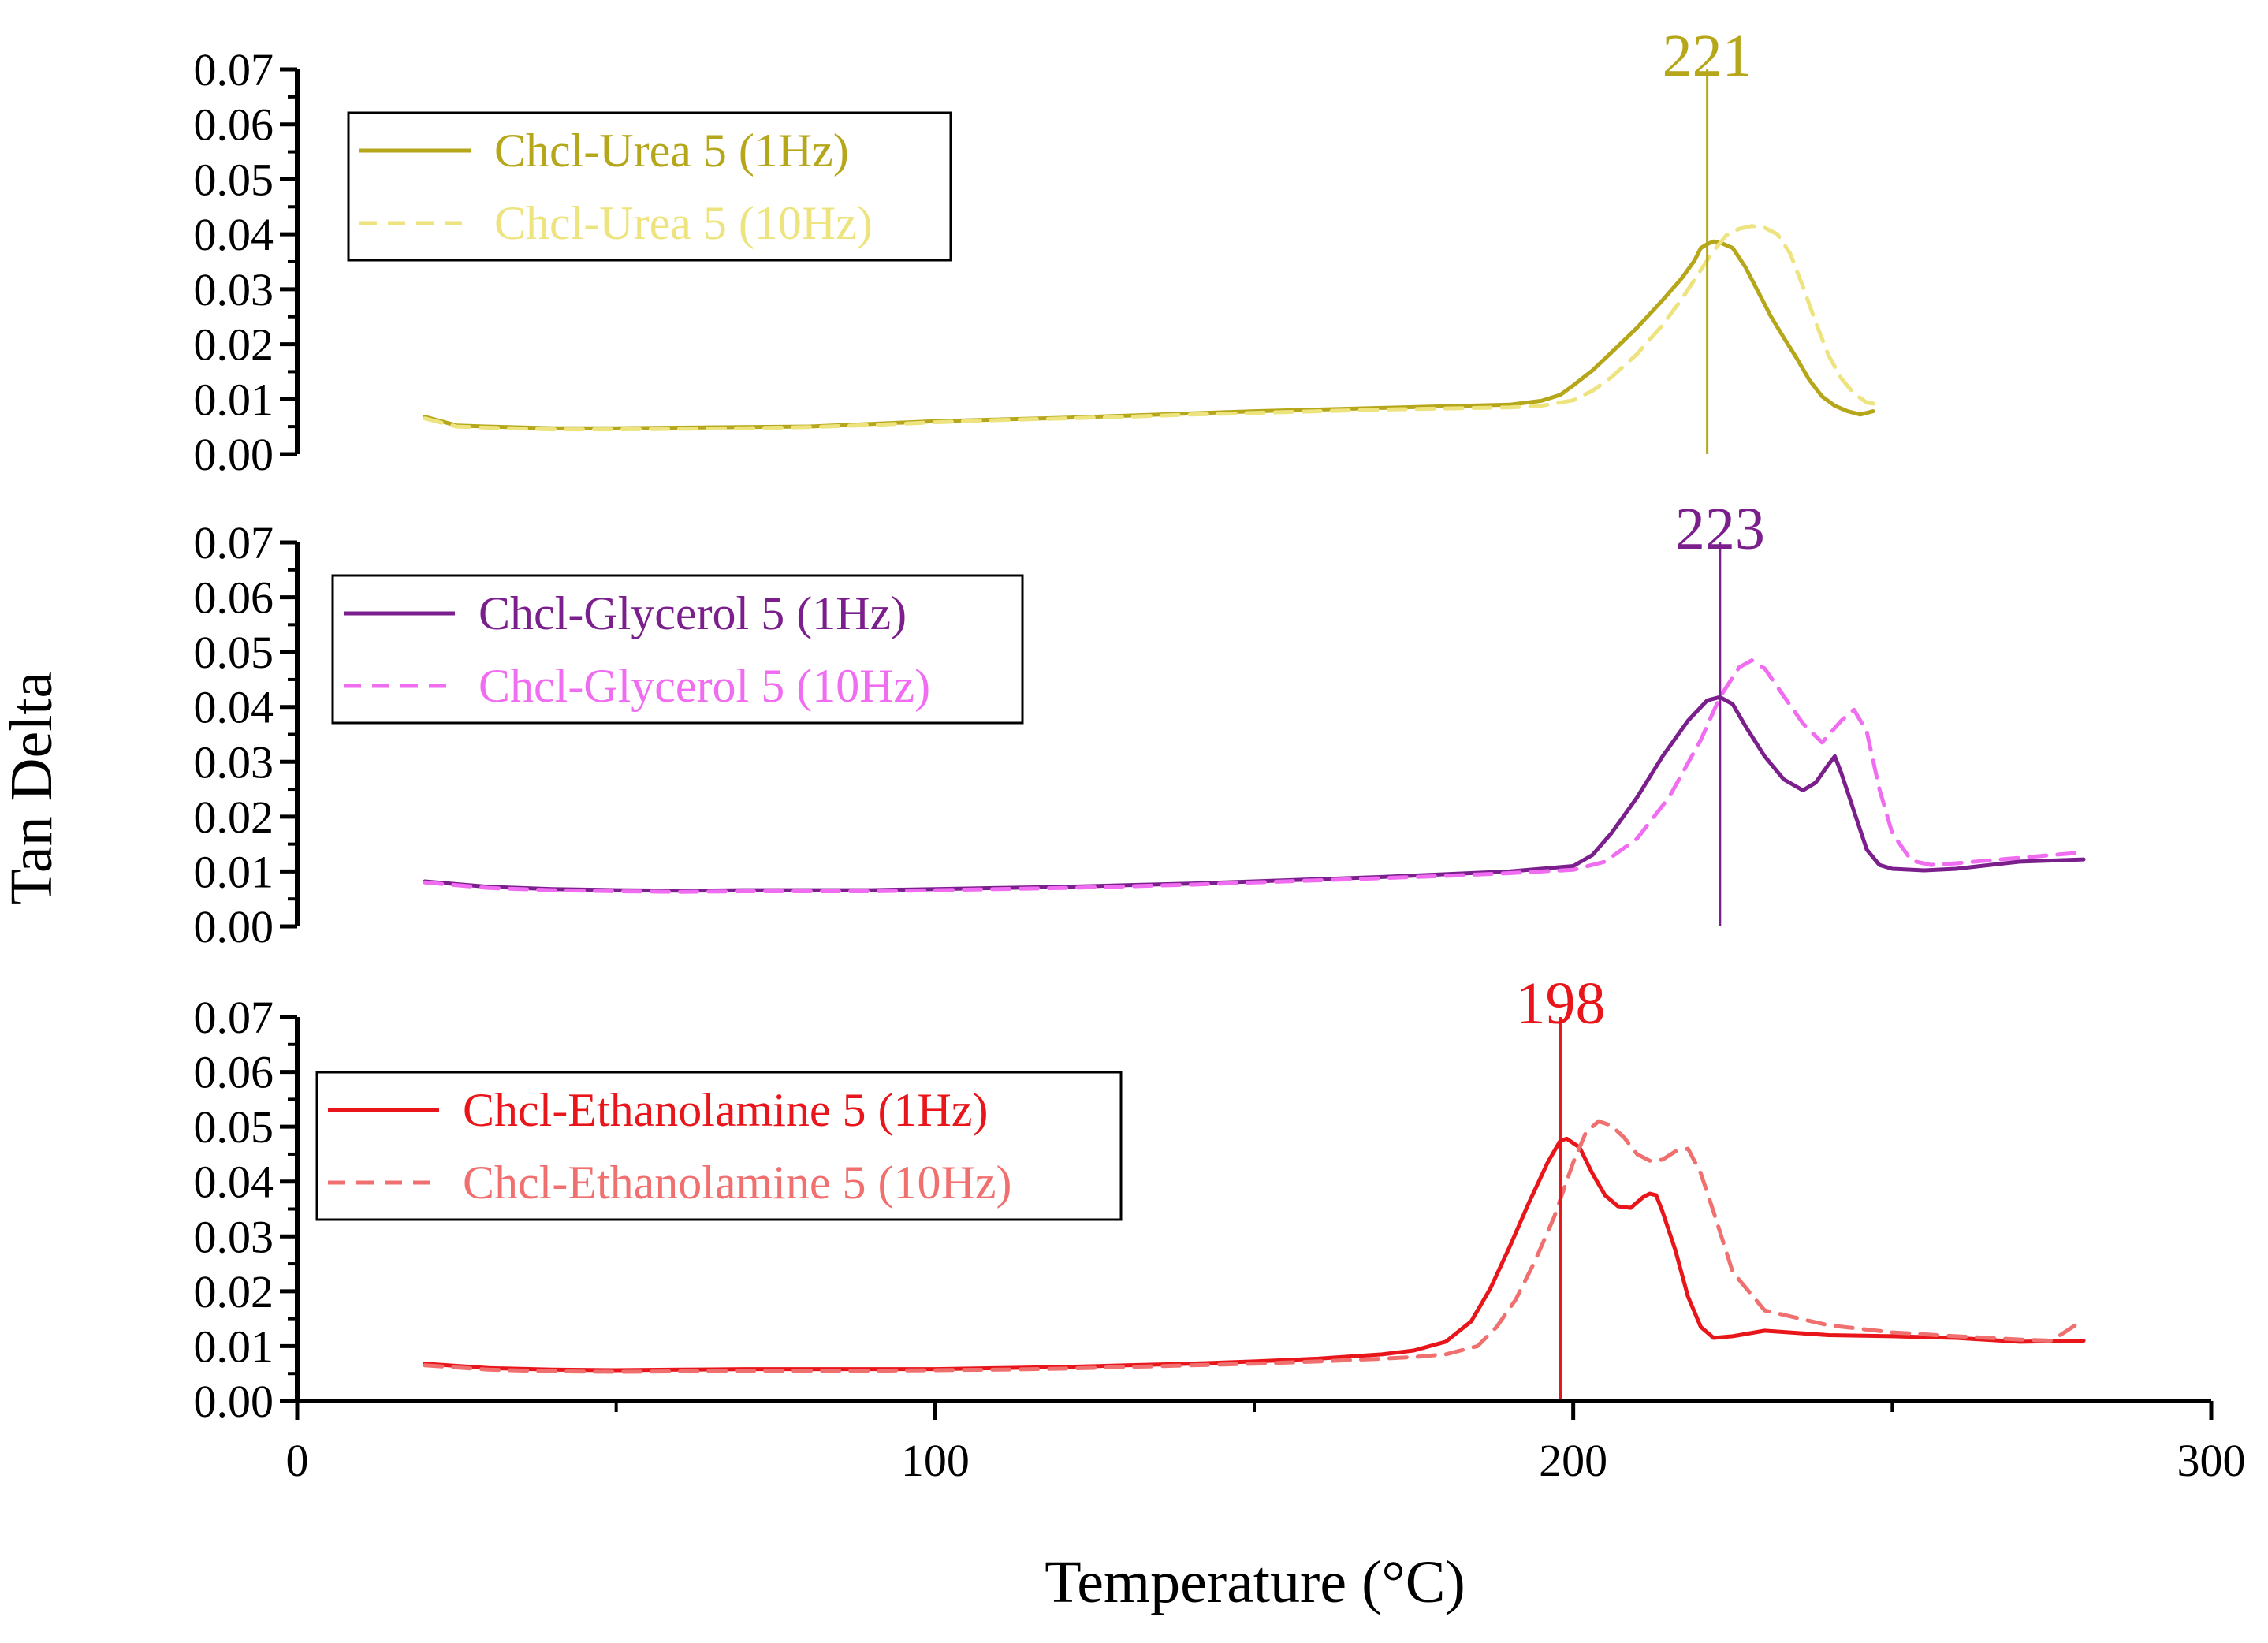 Image resolution: width=2268 pixels, height=1643 pixels. What do you see at coordinates (1573, 1460) in the screenshot?
I see `x-tick-label: 200` at bounding box center [1573, 1460].